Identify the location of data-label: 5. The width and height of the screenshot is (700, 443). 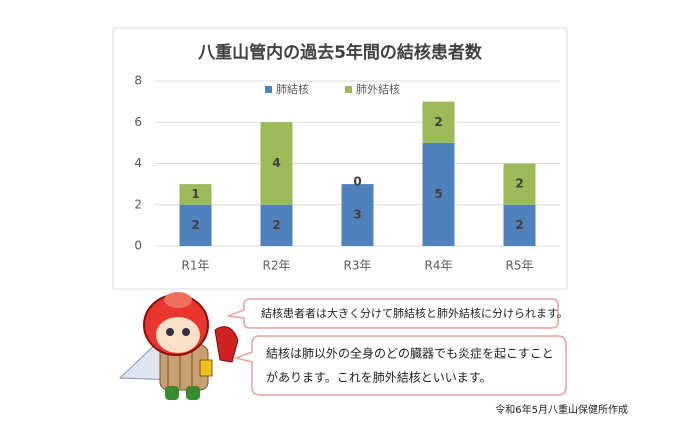
(438, 194).